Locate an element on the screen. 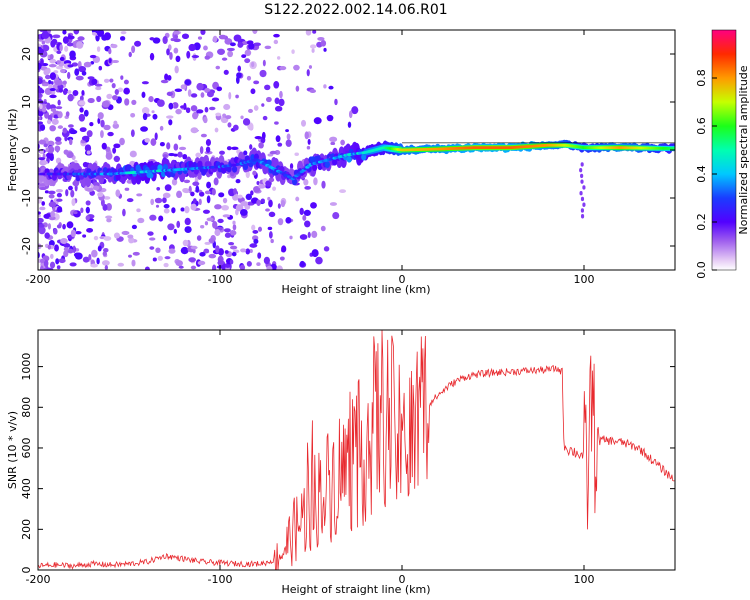  snr-x-tick-label: 0 is located at coordinates (402, 579).